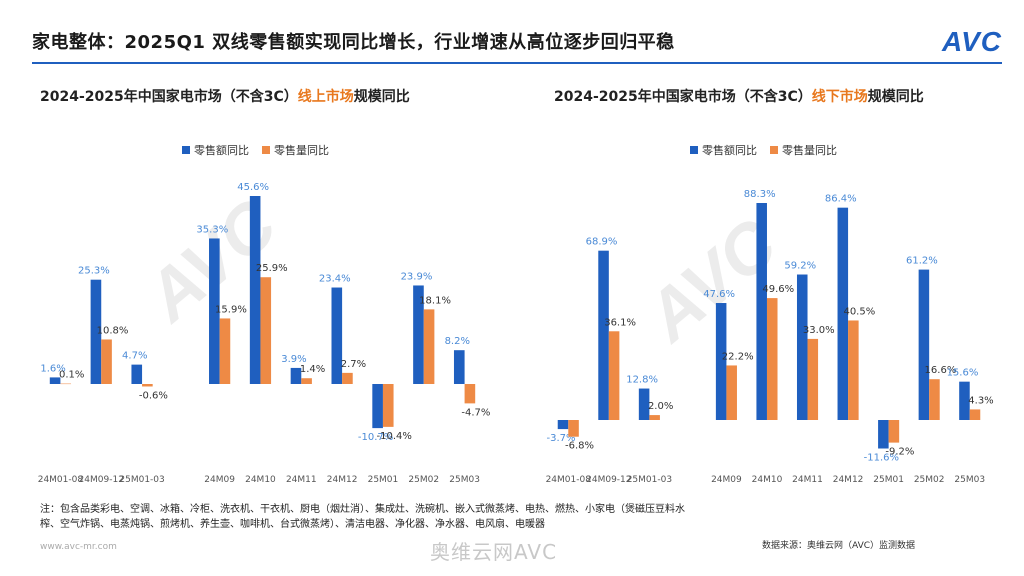 This screenshot has width=1024, height=576. What do you see at coordinates (78, 547) in the screenshot?
I see `footer-url: www.avc-mr.com` at bounding box center [78, 547].